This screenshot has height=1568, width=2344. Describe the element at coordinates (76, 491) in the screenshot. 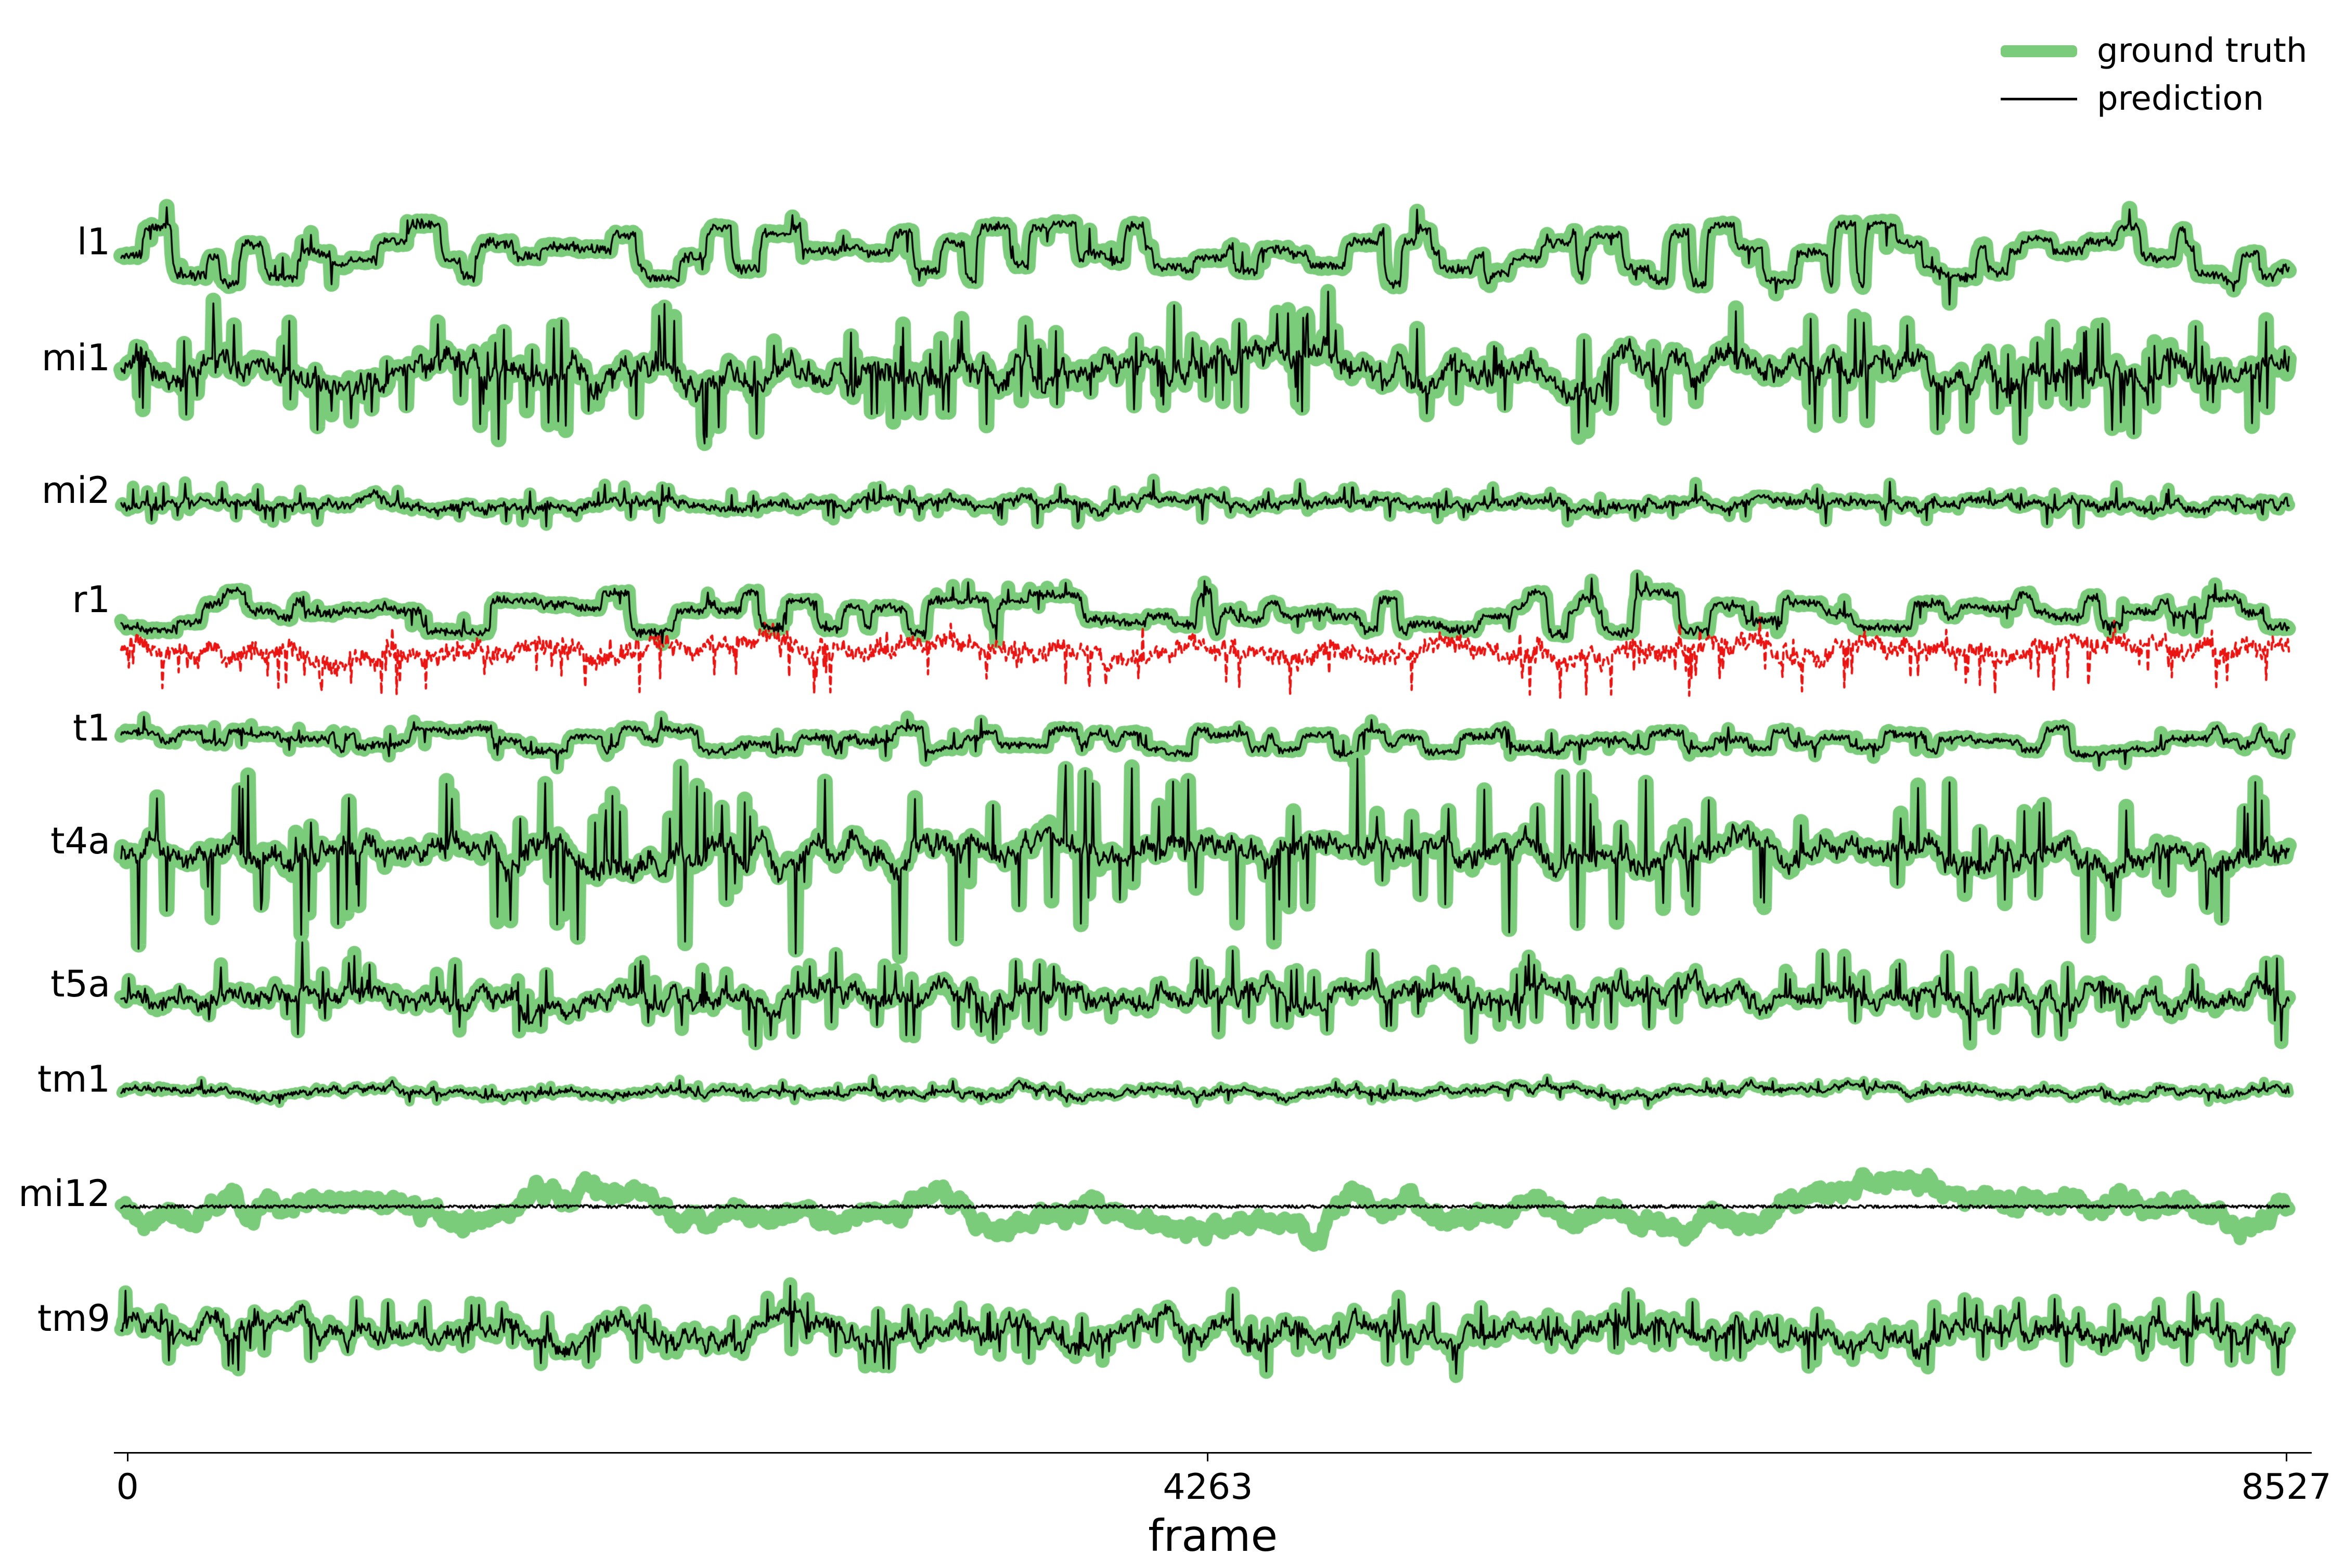

I see `row-label-mi2: mi2` at that location.